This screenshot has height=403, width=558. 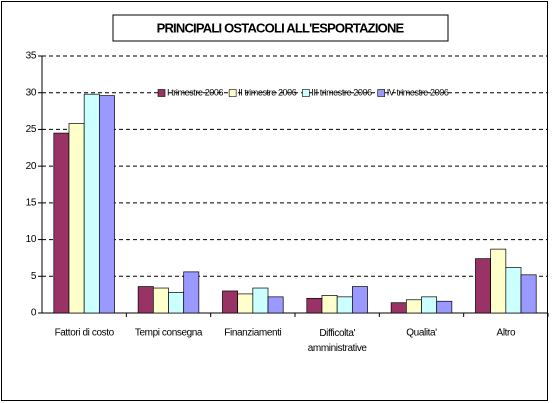 What do you see at coordinates (506, 333) in the screenshot?
I see `x-tick-label: Altro` at bounding box center [506, 333].